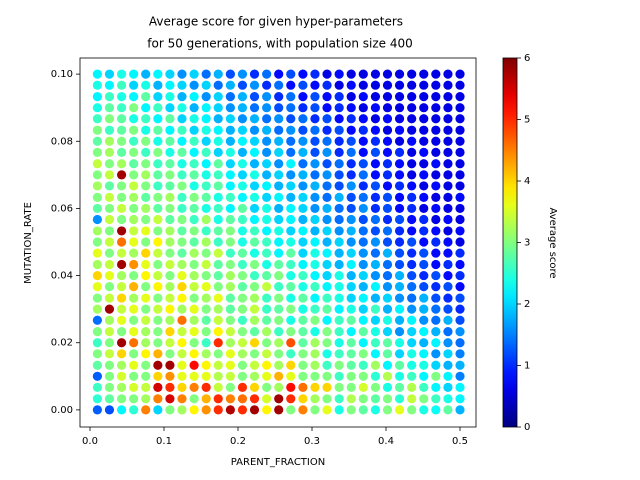  I want to click on colorbar-tick-label: 4, so click(527, 181).